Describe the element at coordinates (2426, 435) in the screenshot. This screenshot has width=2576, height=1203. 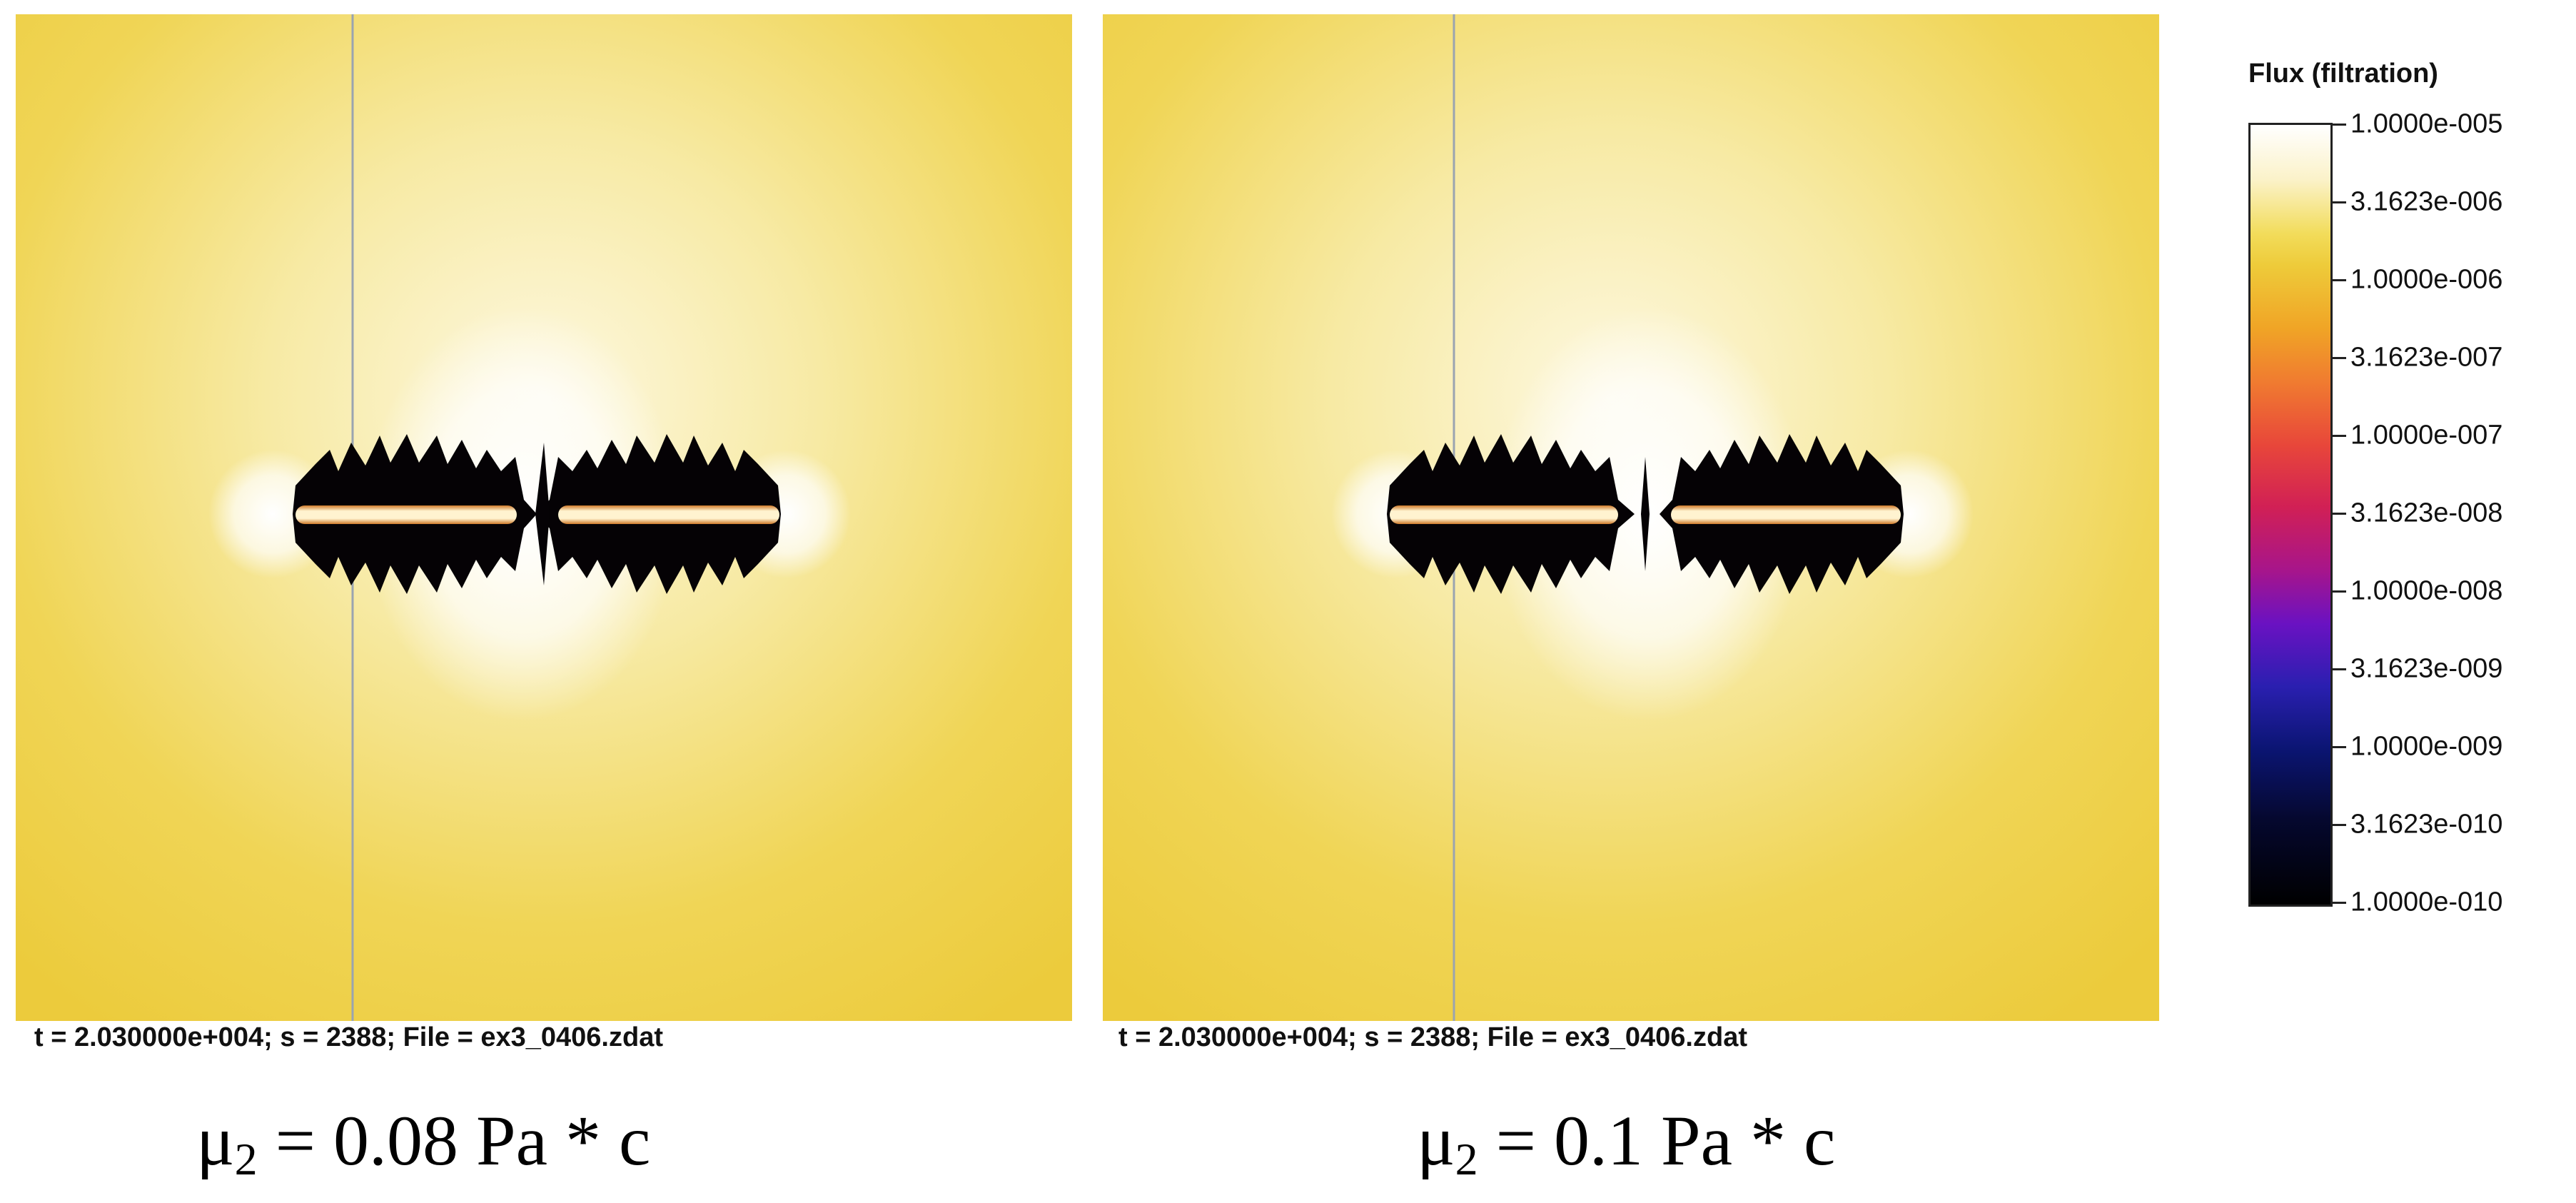
I see `colorbar-tick-label: 1.0000e-007` at that location.